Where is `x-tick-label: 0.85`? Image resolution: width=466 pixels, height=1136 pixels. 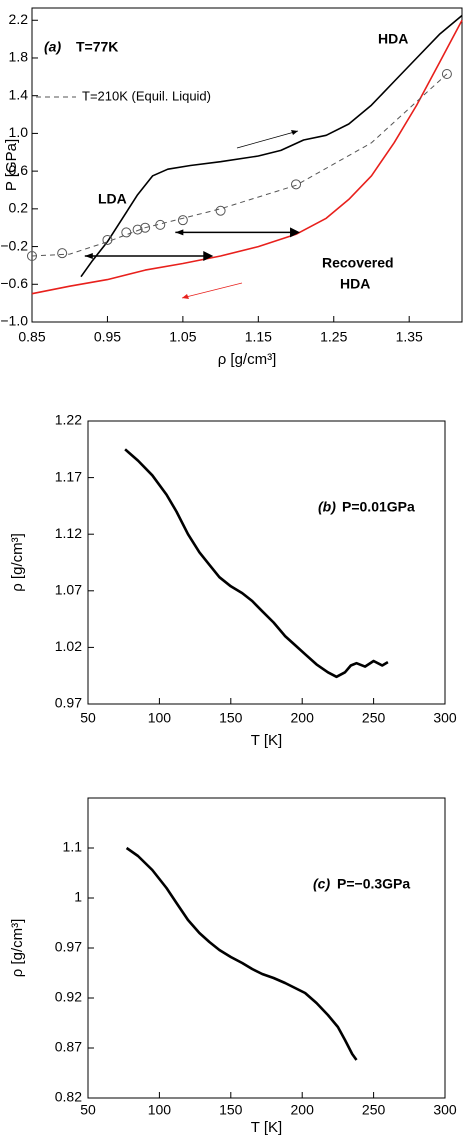
x-tick-label: 0.85 is located at coordinates (31, 337).